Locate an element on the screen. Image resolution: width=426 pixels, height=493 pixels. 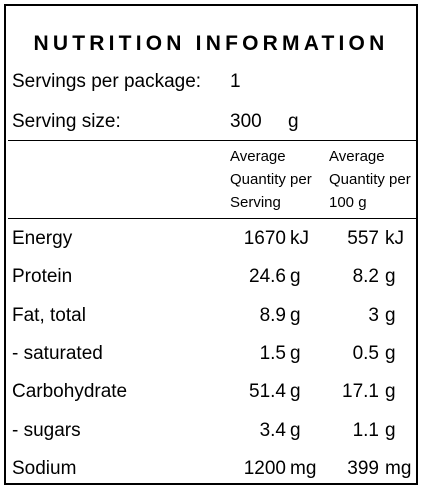
columns-divider is located at coordinates (212, 218).